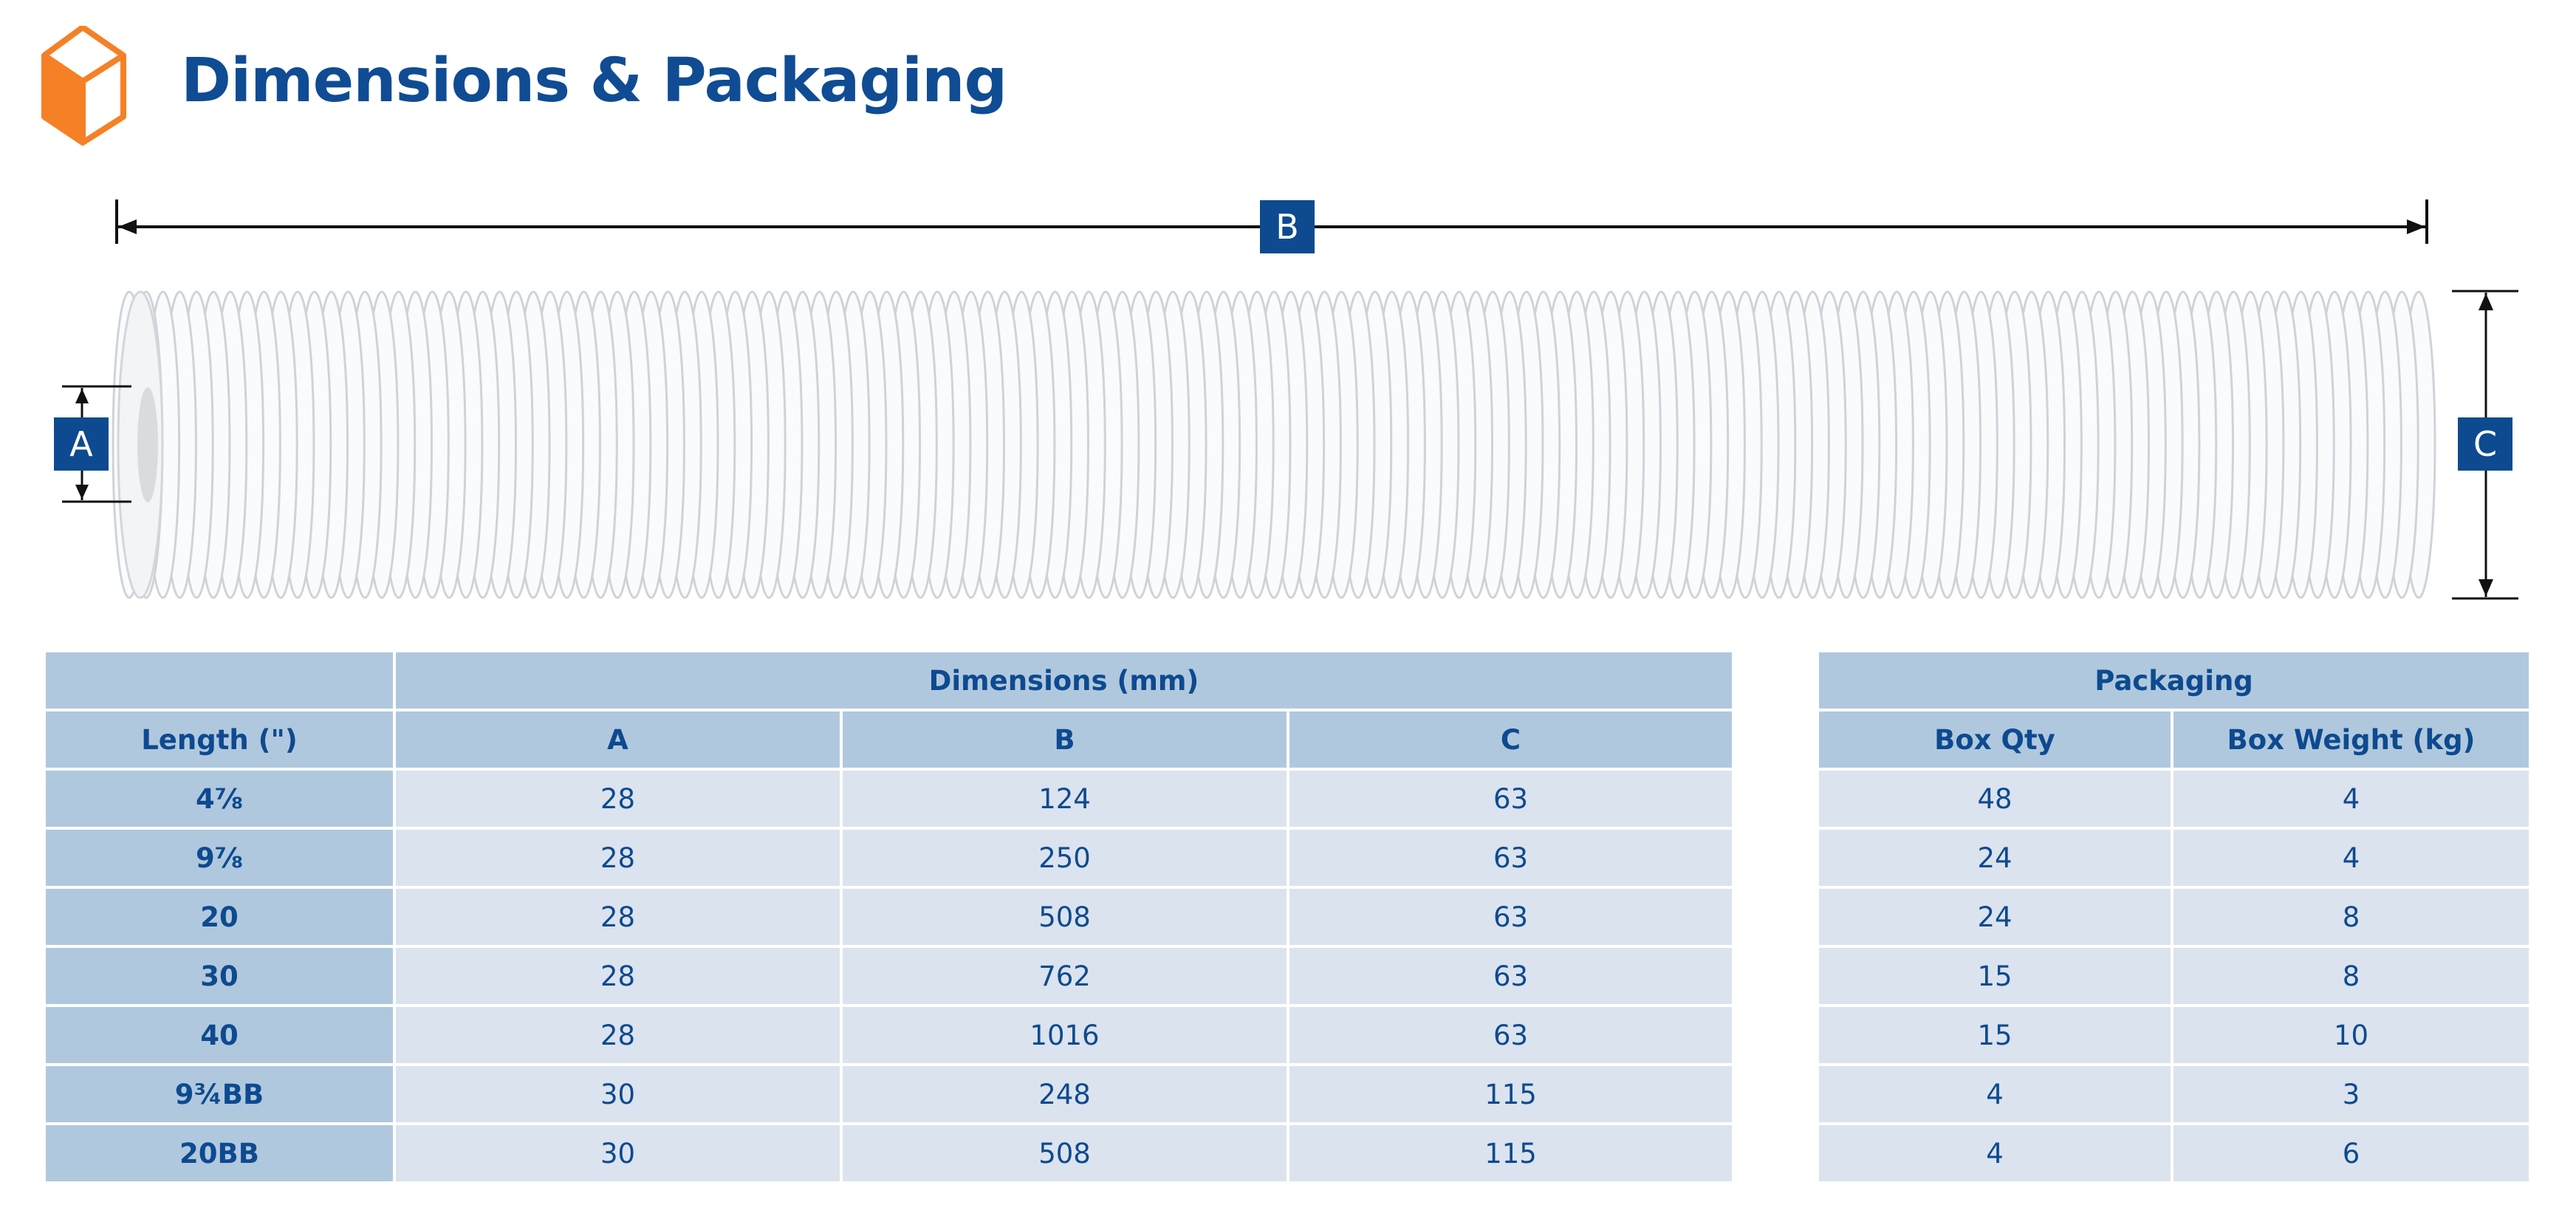 The height and width of the screenshot is (1222, 2576). What do you see at coordinates (219, 917) in the screenshot?
I see `row-header: 20` at bounding box center [219, 917].